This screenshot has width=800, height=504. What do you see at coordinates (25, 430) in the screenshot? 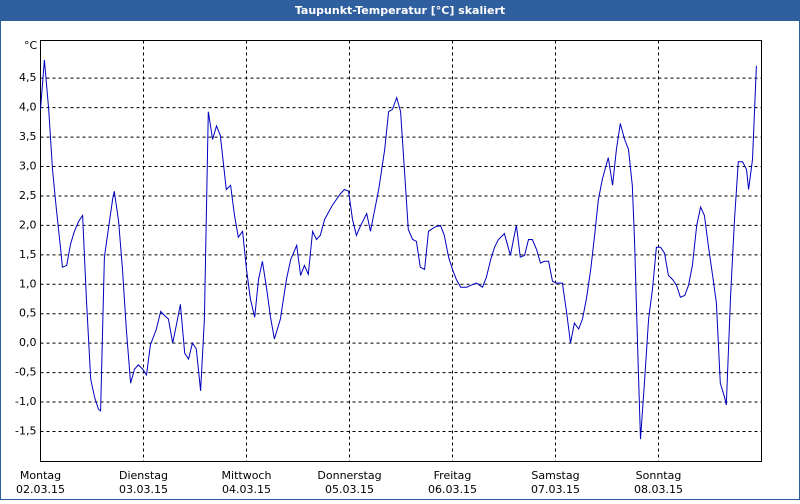
I see `y-tick-label: -1,5` at bounding box center [25, 430].